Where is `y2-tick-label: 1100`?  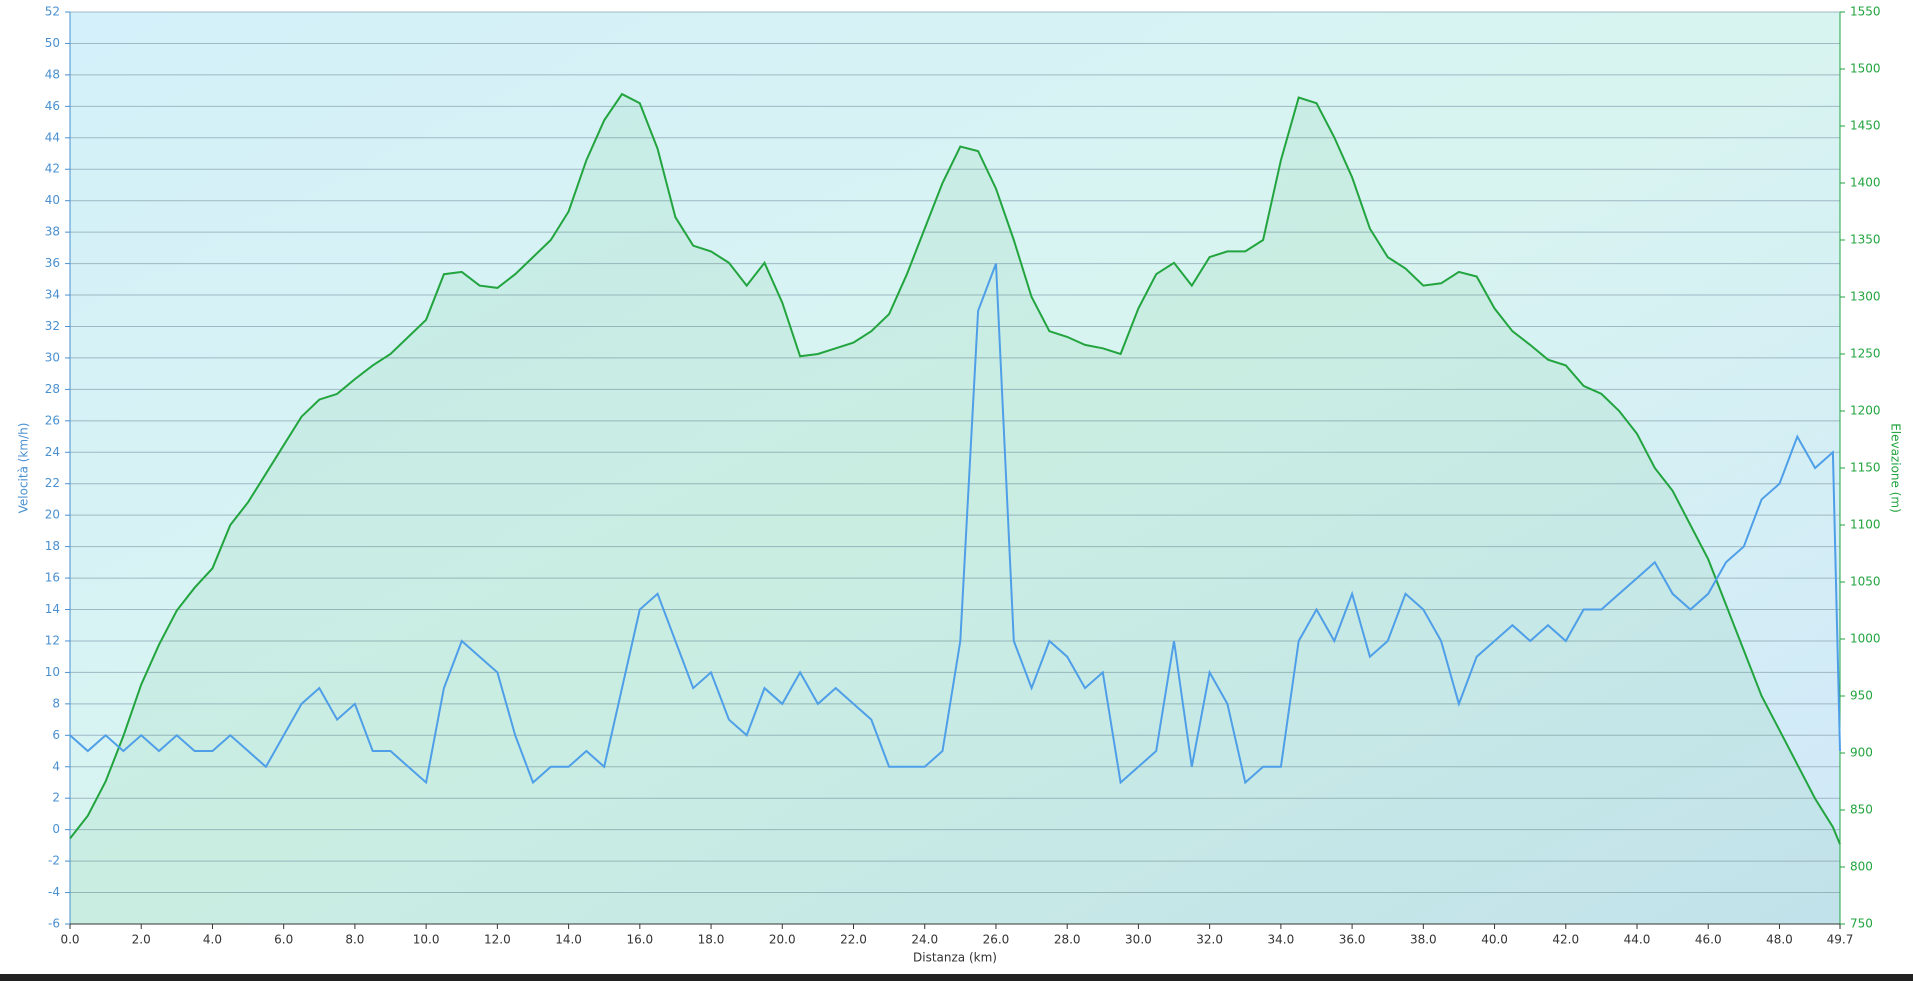
y2-tick-label: 1100 is located at coordinates (1865, 525).